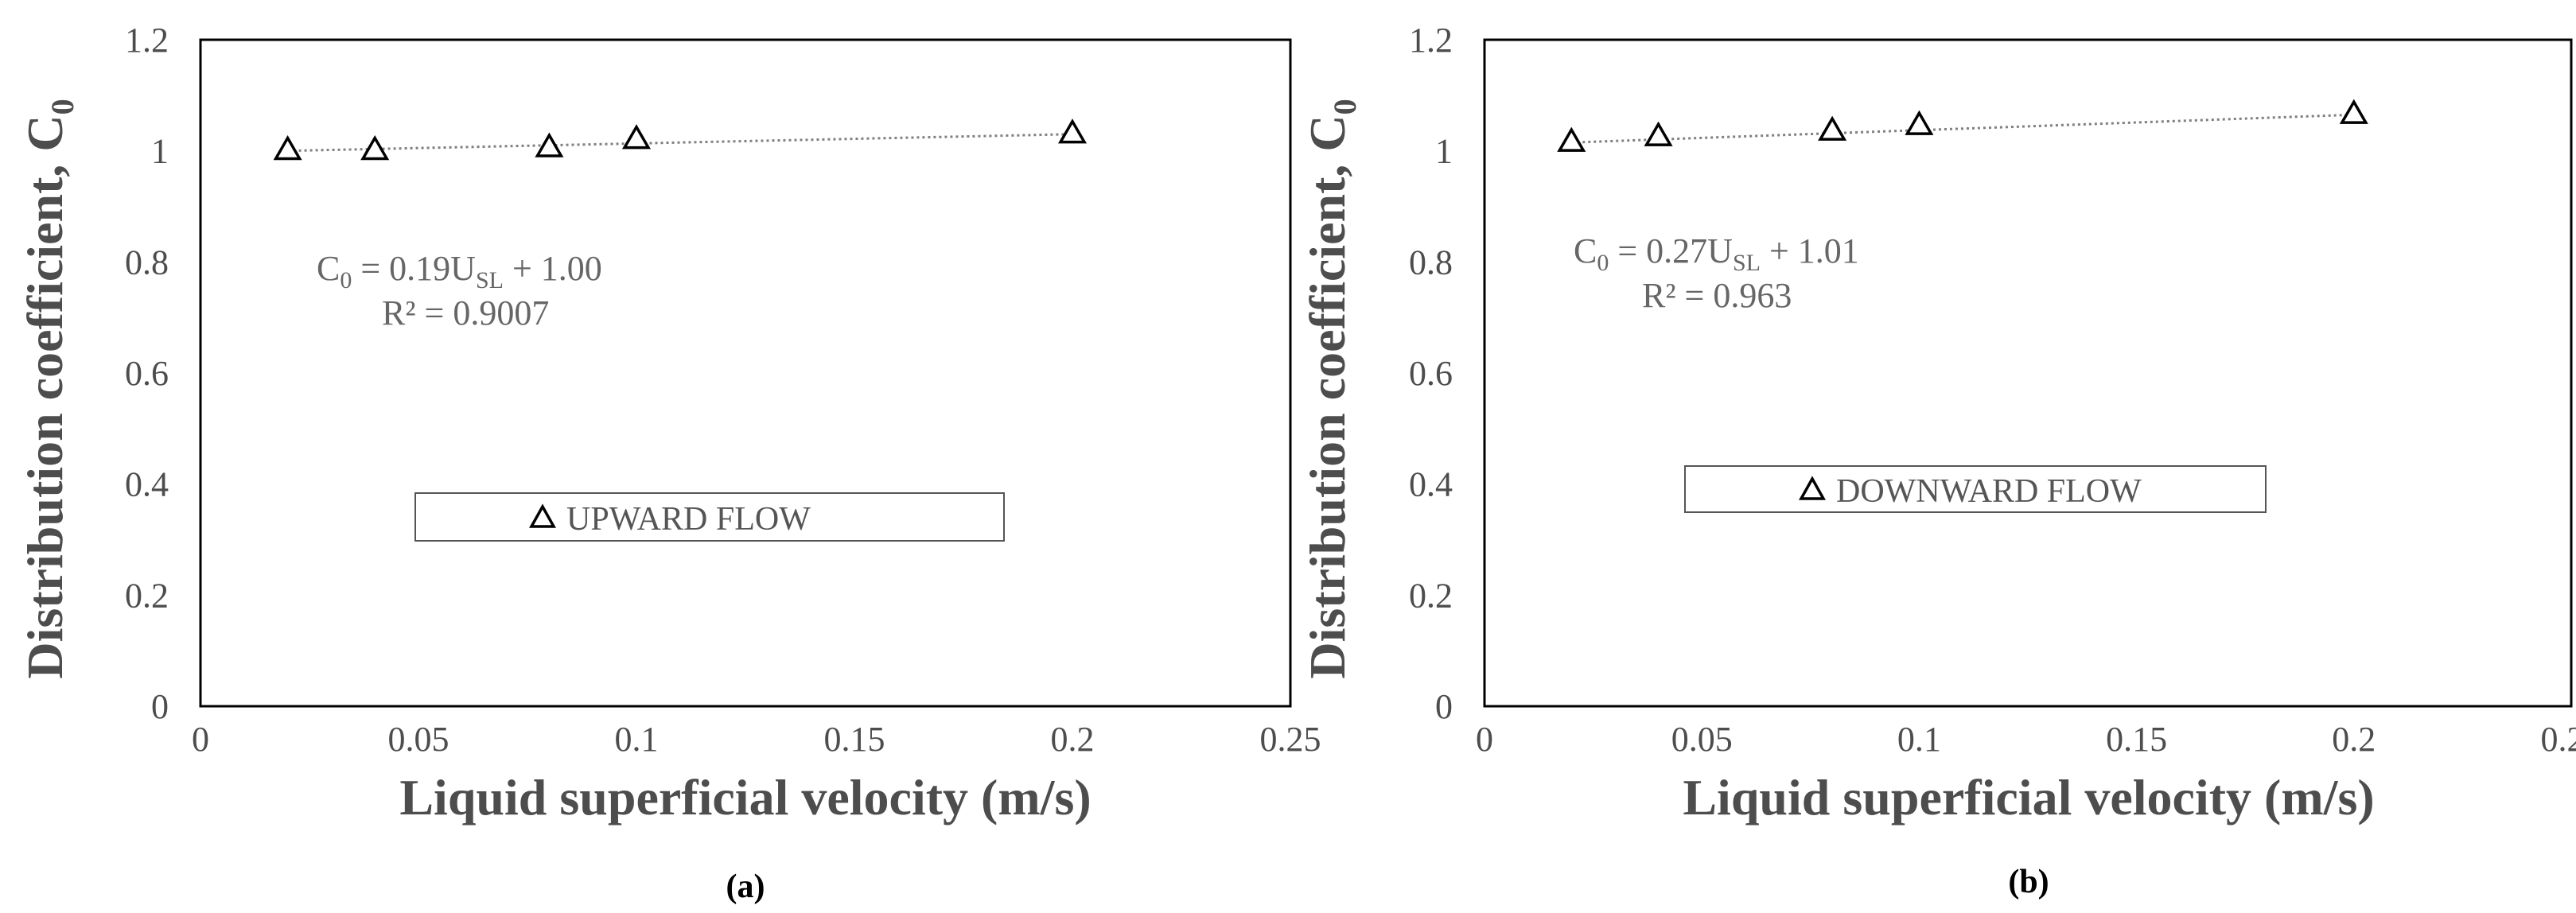 The width and height of the screenshot is (2576, 913). Describe the element at coordinates (460, 271) in the screenshot. I see `trendline-equation: C0 = 0.19USL + 1.00` at that location.